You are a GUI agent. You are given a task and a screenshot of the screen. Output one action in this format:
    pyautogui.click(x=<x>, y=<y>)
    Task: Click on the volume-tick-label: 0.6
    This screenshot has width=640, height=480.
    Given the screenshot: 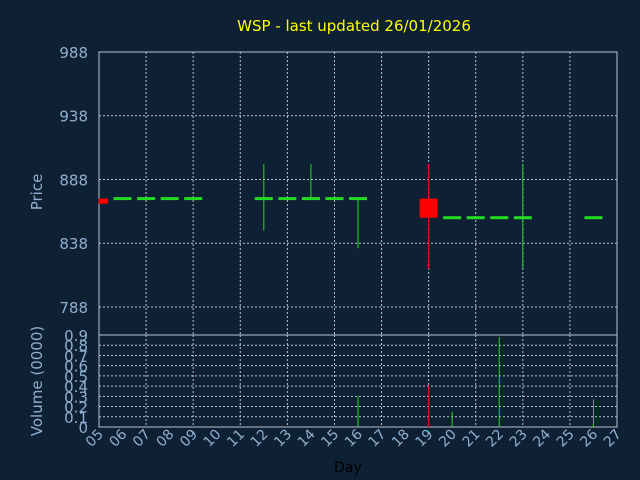 What is the action you would take?
    pyautogui.click(x=76, y=367)
    